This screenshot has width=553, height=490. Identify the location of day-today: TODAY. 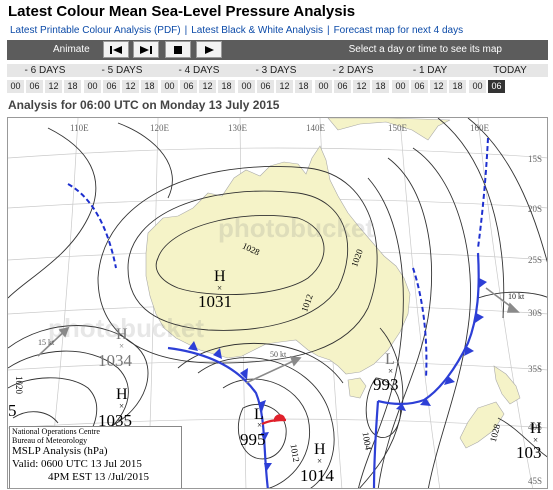
(510, 70).